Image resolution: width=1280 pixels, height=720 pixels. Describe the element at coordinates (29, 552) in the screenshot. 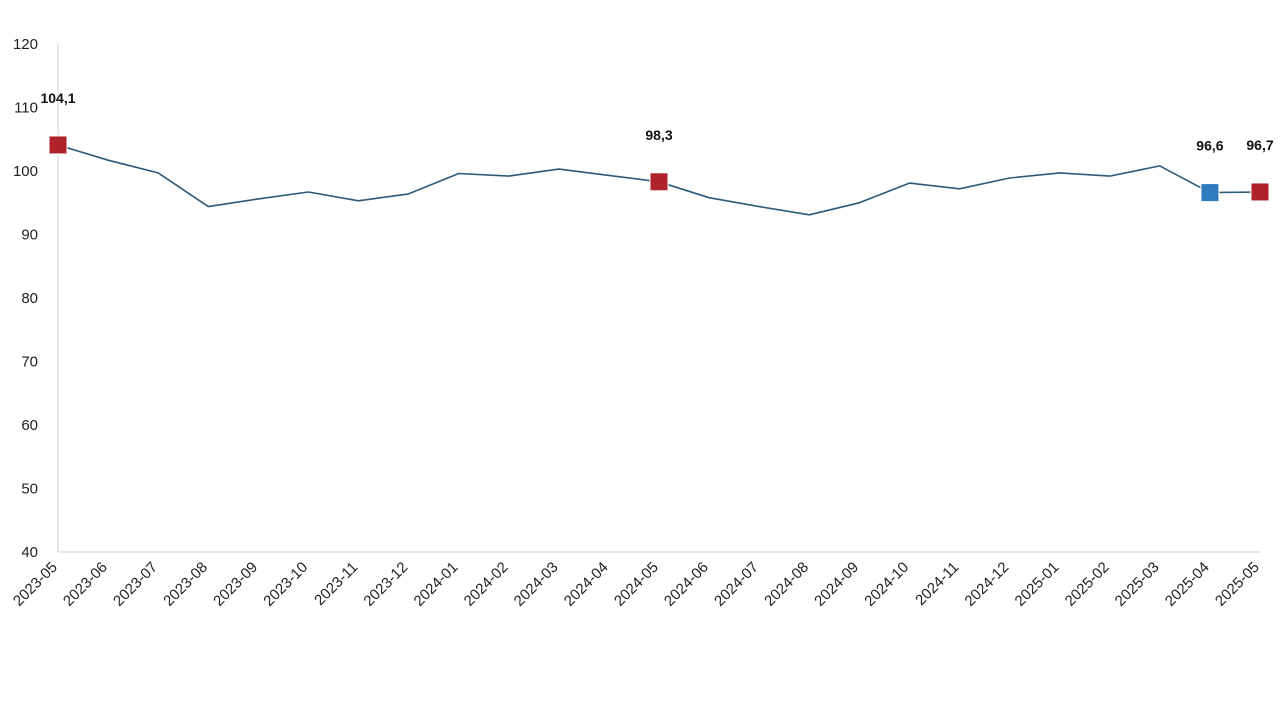

I see `y-tick-label: 40` at that location.